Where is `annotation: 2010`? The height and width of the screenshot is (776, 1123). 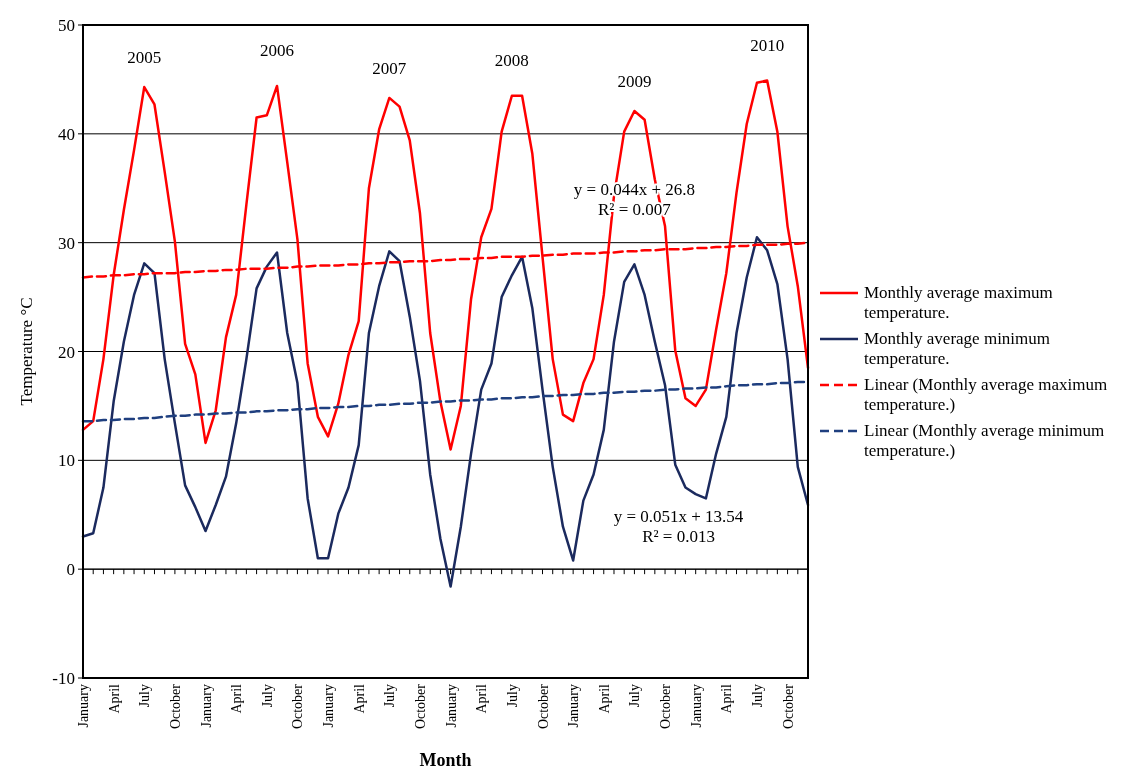 annotation: 2010 is located at coordinates (767, 45).